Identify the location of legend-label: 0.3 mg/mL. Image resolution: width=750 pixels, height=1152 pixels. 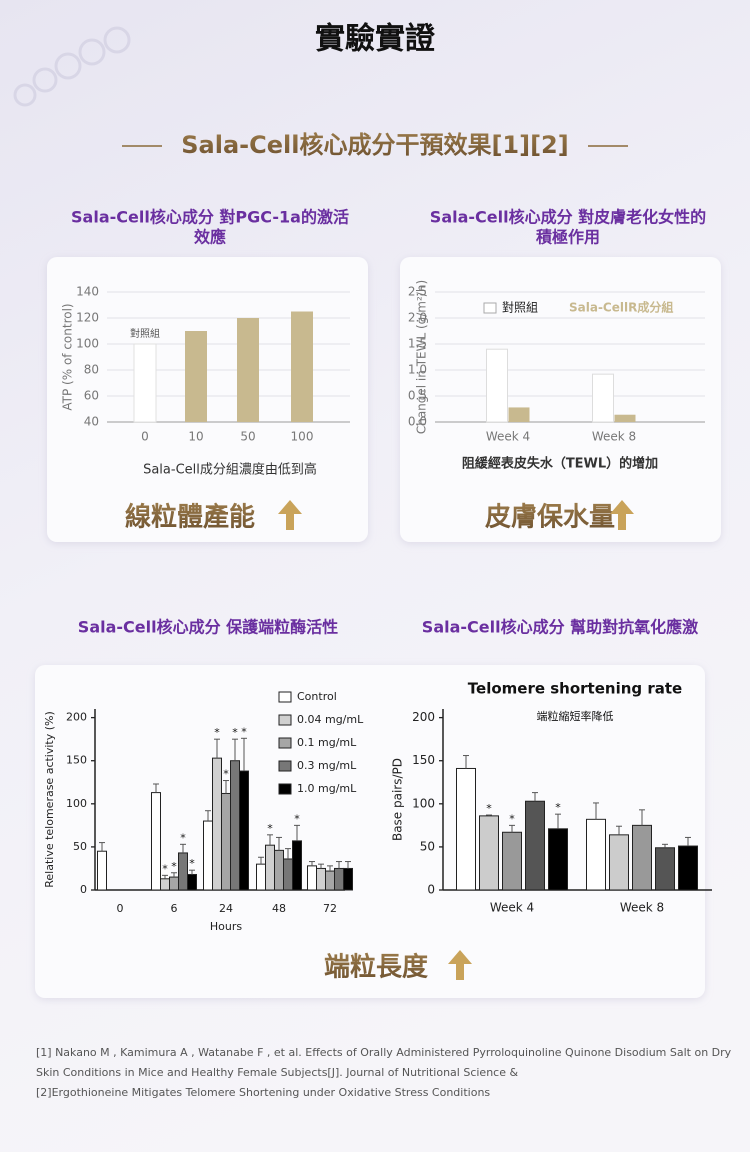
(327, 765).